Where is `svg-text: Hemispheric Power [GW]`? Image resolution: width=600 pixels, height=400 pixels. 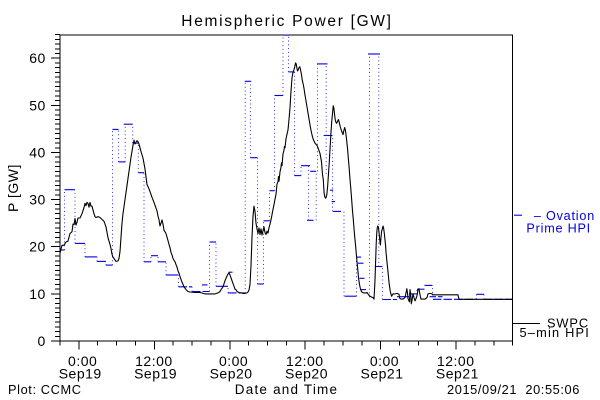 svg-text: Hemispheric Power [GW] is located at coordinates (286, 21).